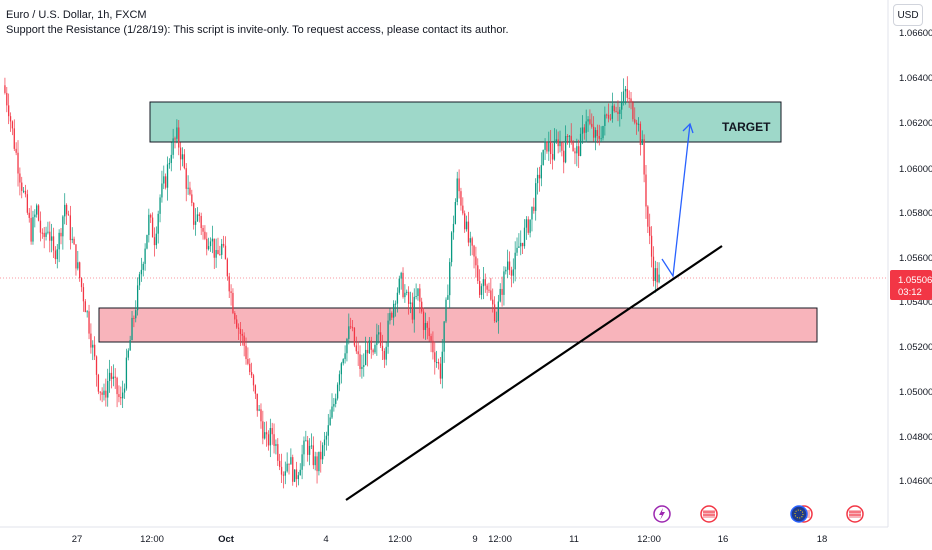  What do you see at coordinates (458, 325) in the screenshot?
I see `support-zone` at bounding box center [458, 325].